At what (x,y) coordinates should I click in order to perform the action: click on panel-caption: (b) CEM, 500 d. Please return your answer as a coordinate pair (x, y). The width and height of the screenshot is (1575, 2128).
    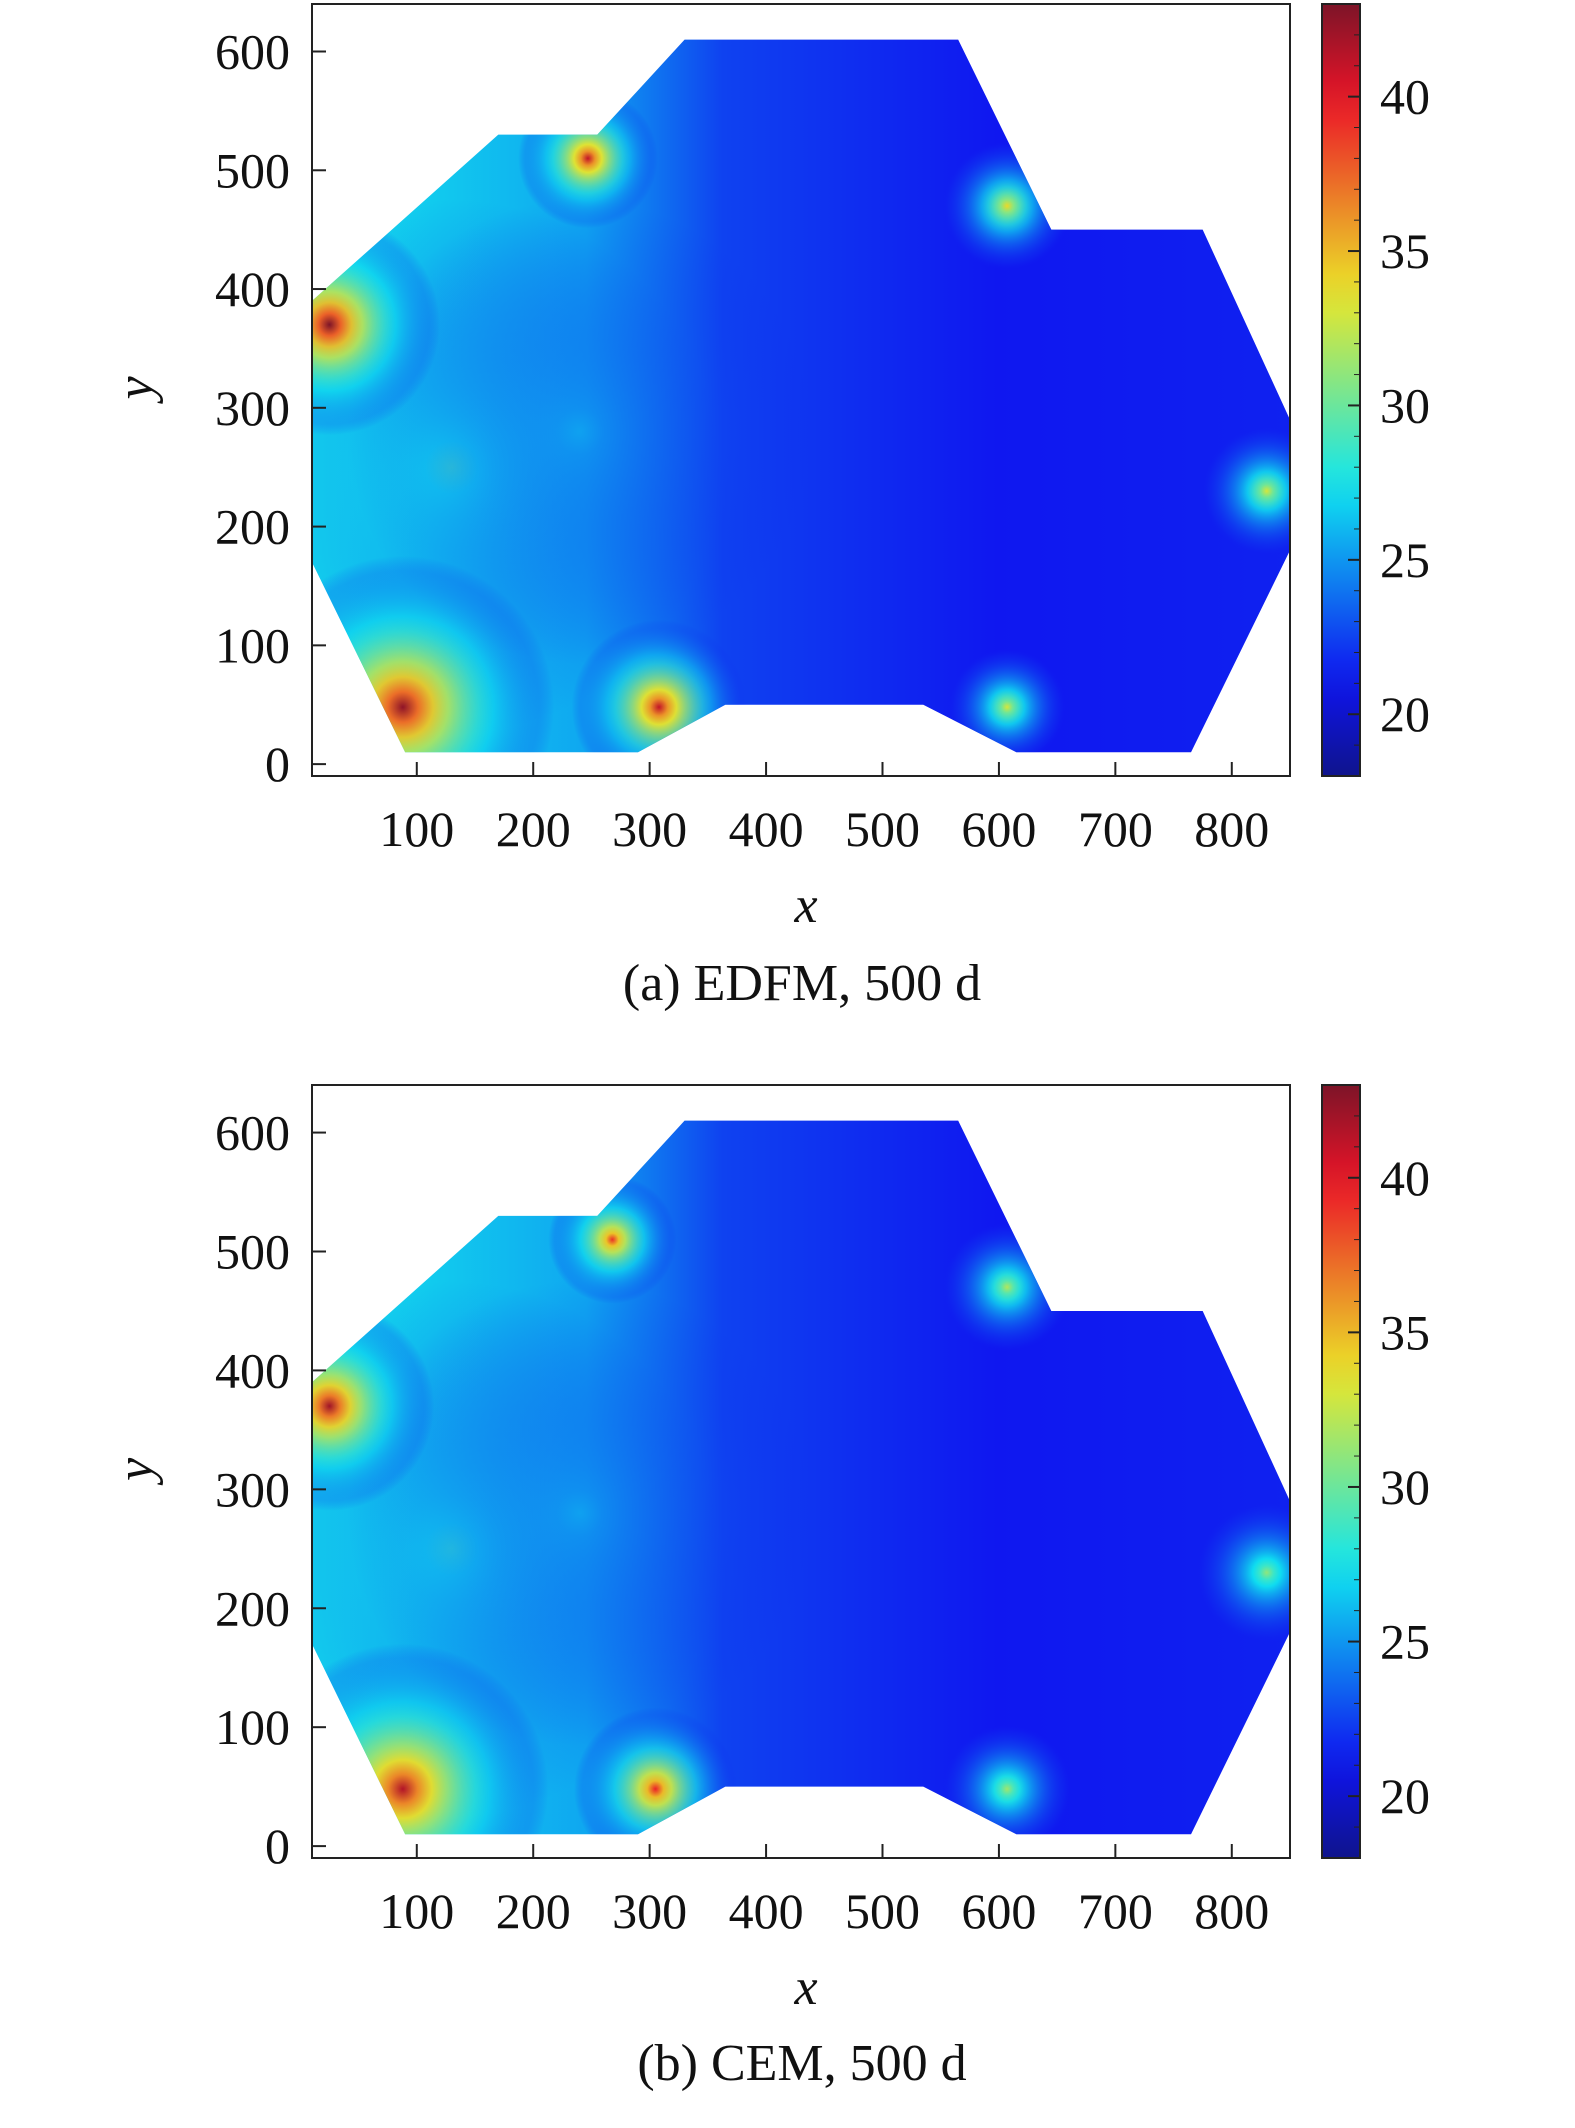
    Looking at the image, I should click on (801, 2063).